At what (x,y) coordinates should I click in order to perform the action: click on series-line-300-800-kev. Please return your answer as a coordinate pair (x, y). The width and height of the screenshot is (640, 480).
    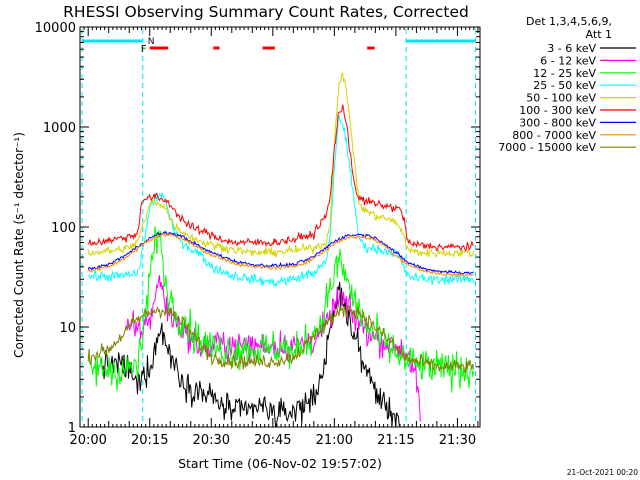
    Looking at the image, I should click on (280, 252).